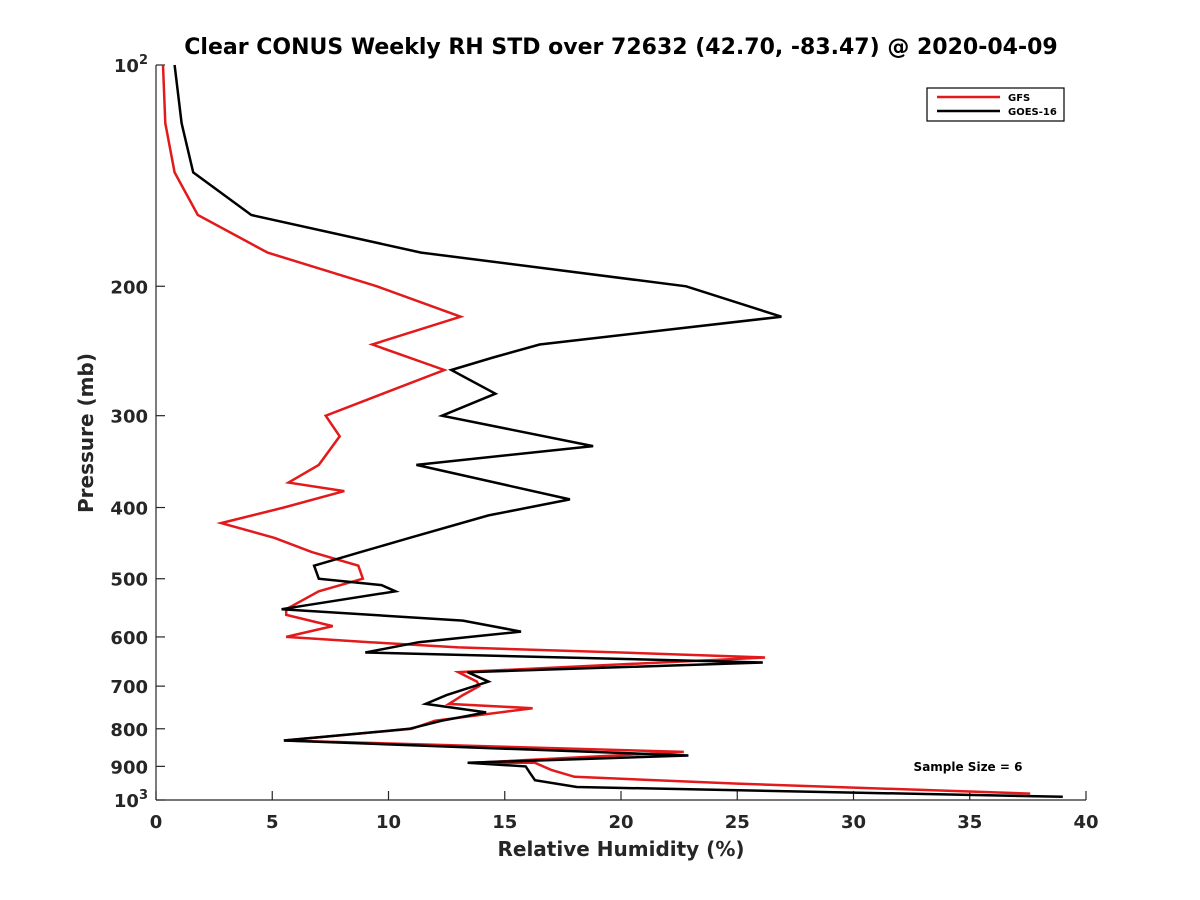 Image resolution: width=1200 pixels, height=900 pixels. What do you see at coordinates (737, 822) in the screenshot?
I see `x-tick-label: 25` at bounding box center [737, 822].